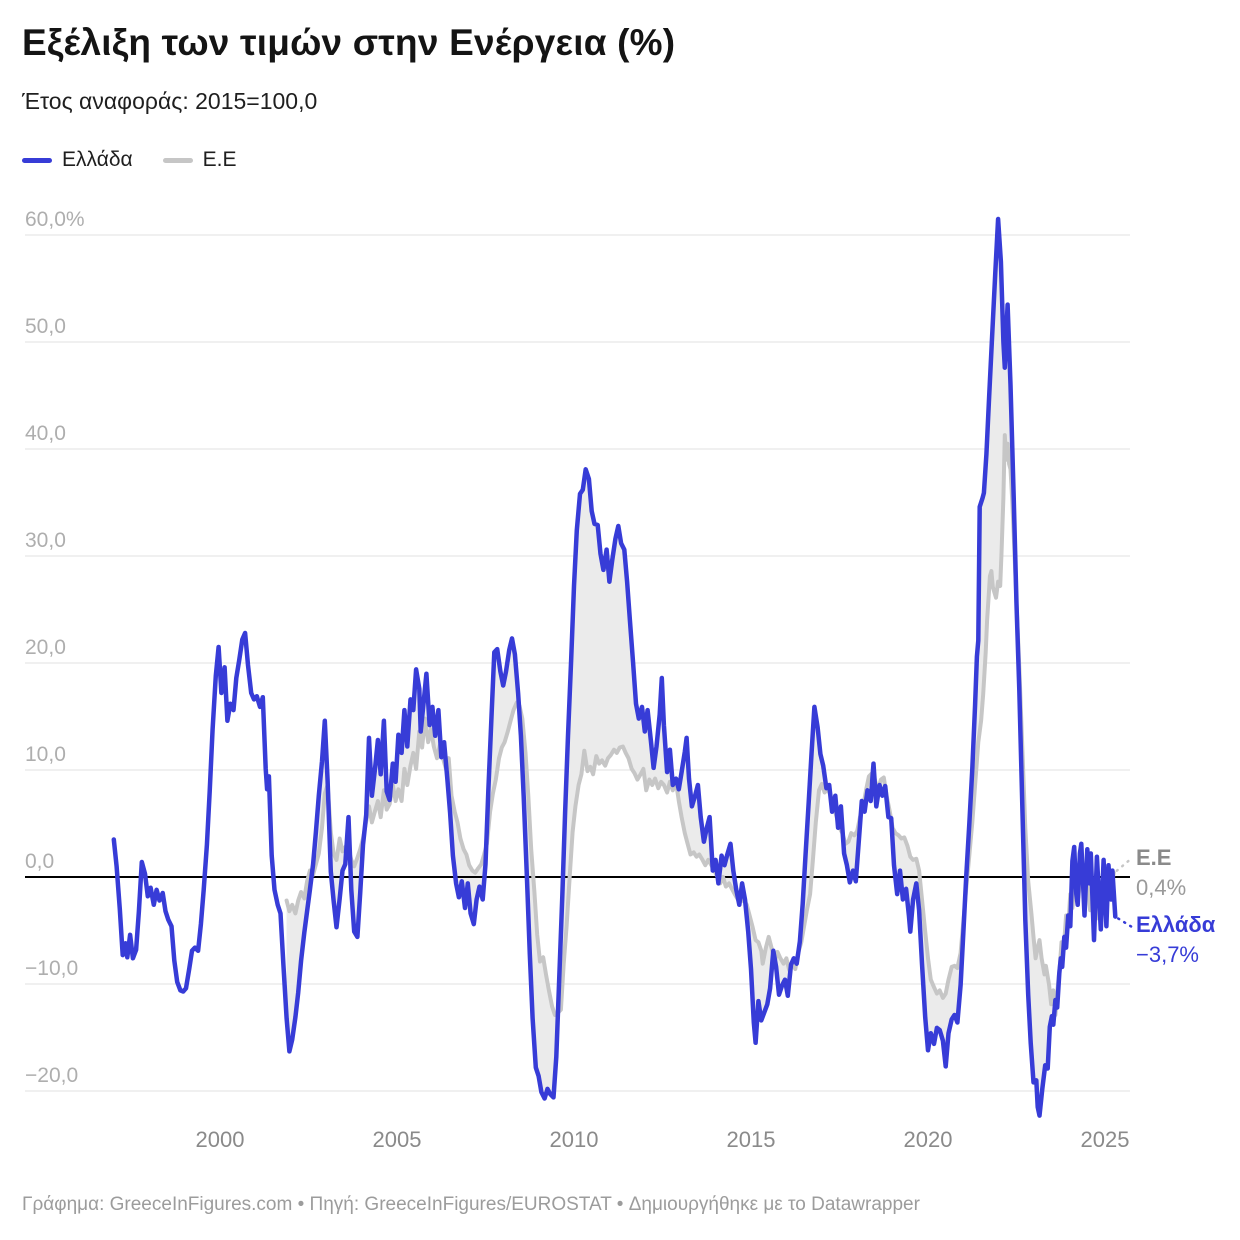 The image size is (1240, 1240). I want to click on eu-line-swatch, so click(177, 160).